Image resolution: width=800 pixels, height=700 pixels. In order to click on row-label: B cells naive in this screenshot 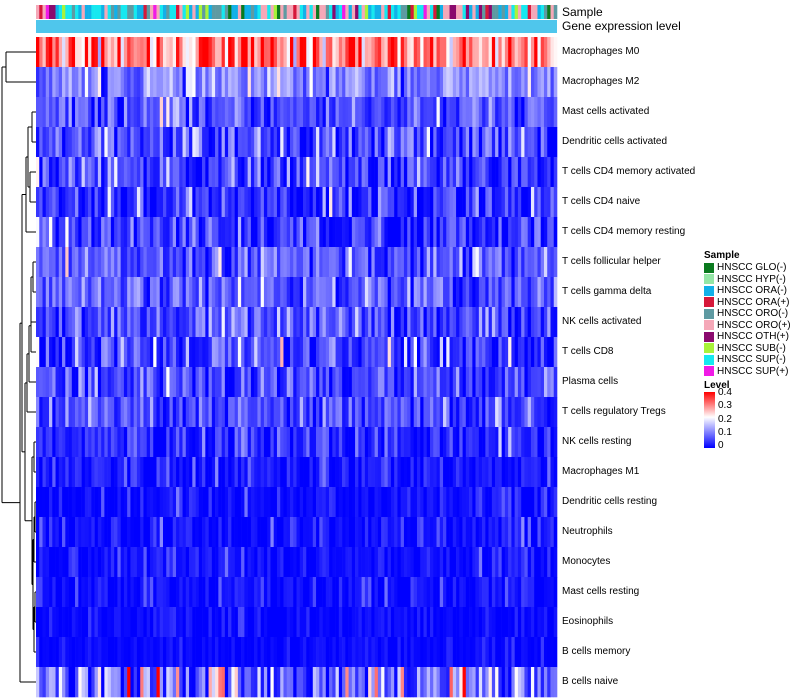, I will do `click(590, 681)`.